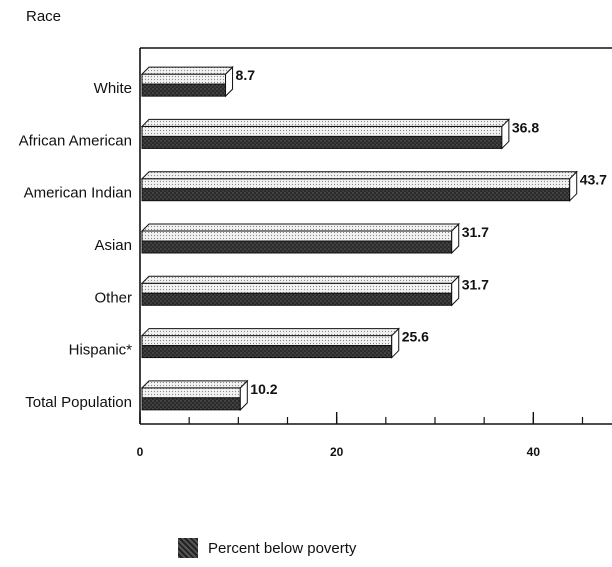  I want to click on x-tick-label: 20, so click(337, 452).